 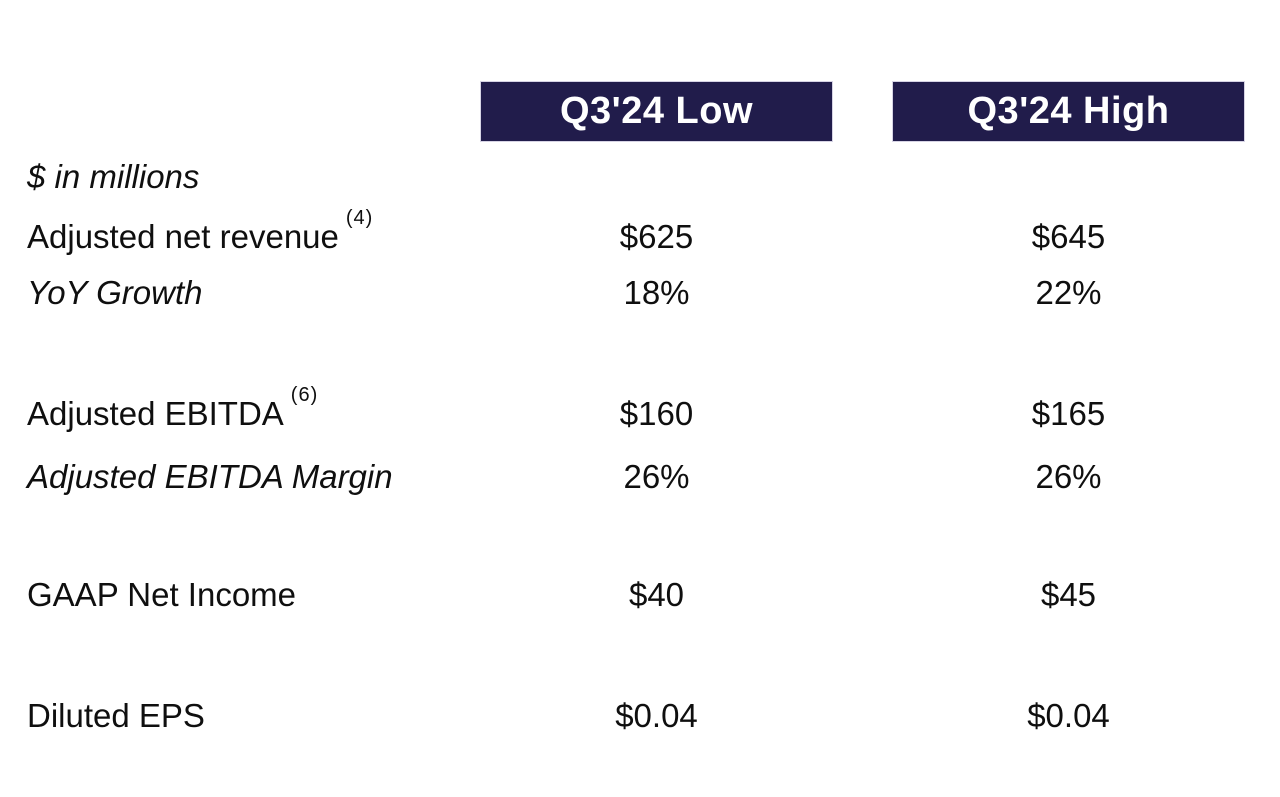 What do you see at coordinates (359, 218) in the screenshot?
I see `footnote-marker: (4)` at bounding box center [359, 218].